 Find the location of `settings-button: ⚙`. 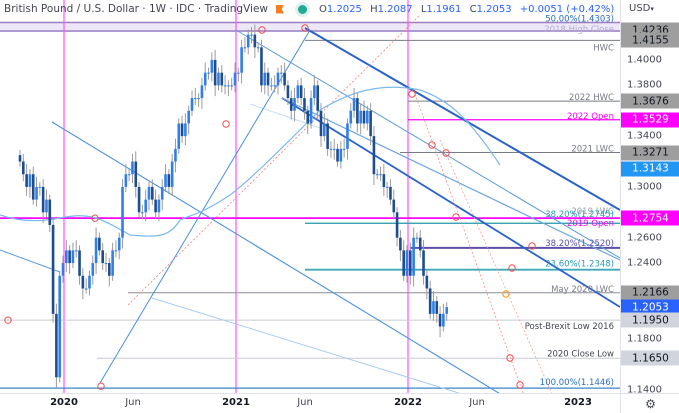

settings-button: ⚙ is located at coordinates (649, 403).